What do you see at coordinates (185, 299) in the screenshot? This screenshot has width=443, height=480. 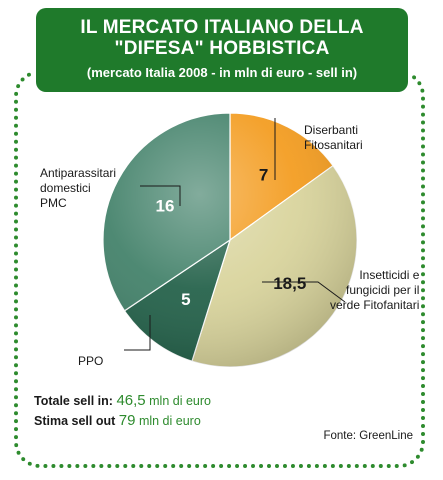 I see `value-label-ppo: 5` at bounding box center [185, 299].